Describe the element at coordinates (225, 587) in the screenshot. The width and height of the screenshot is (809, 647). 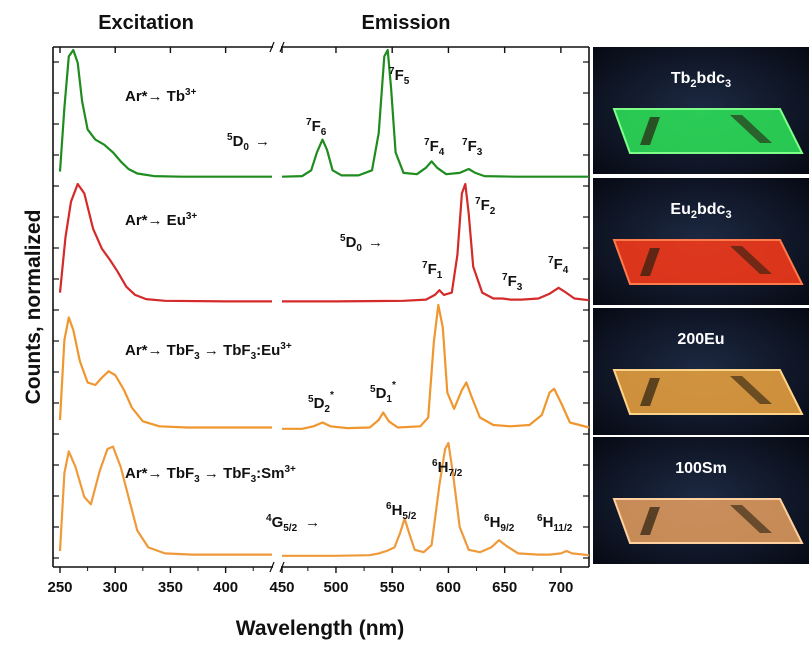
I see `x-tick-label: 400` at that location.